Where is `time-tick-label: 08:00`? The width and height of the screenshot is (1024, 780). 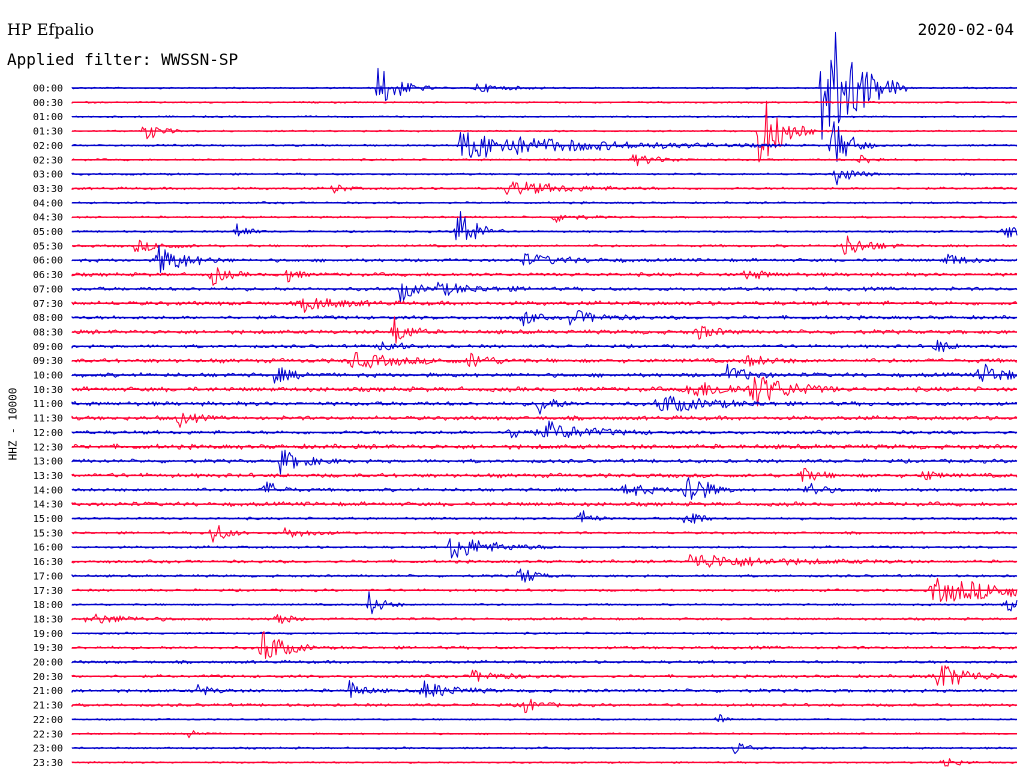 time-tick-label: 08:00 is located at coordinates (48, 318).